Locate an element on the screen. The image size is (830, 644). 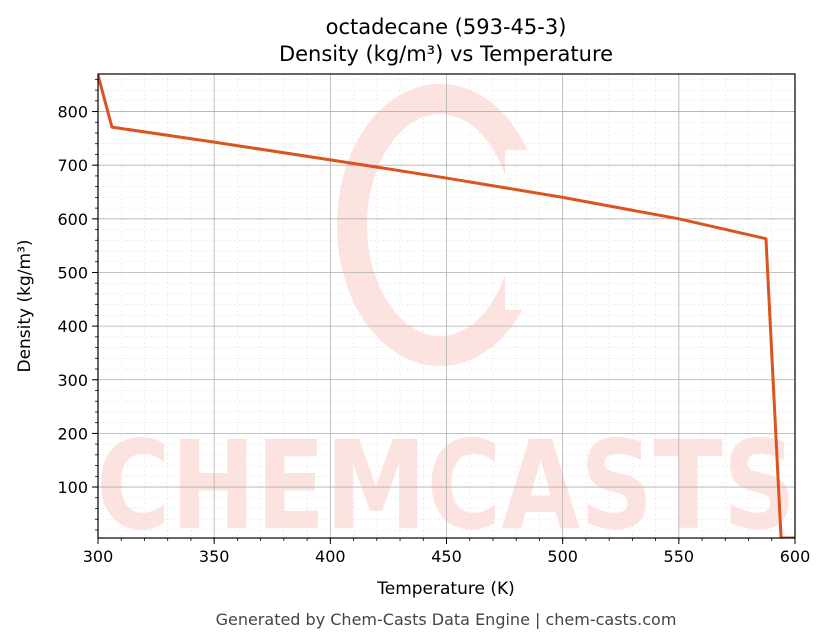
x-tick-label: 300 is located at coordinates (98, 556).